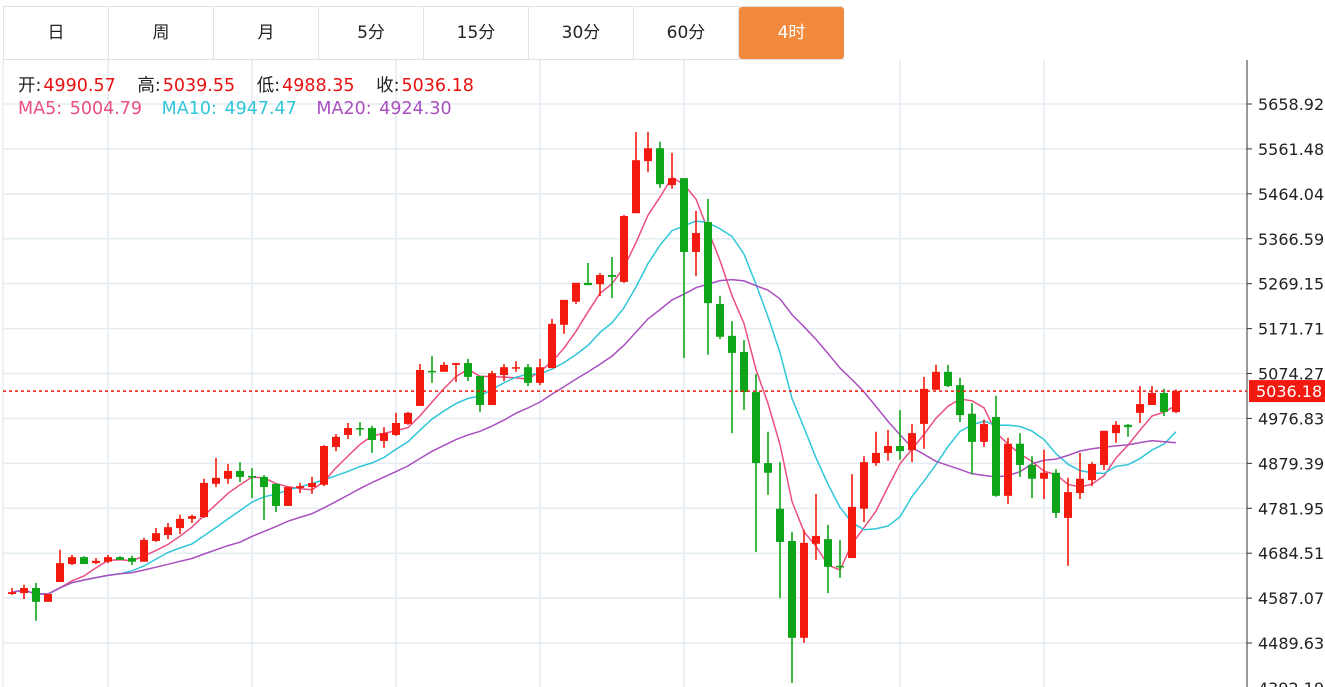 This screenshot has width=1325, height=687. Describe the element at coordinates (1291, 194) in the screenshot. I see `y-tick-label: 5464.04` at that location.